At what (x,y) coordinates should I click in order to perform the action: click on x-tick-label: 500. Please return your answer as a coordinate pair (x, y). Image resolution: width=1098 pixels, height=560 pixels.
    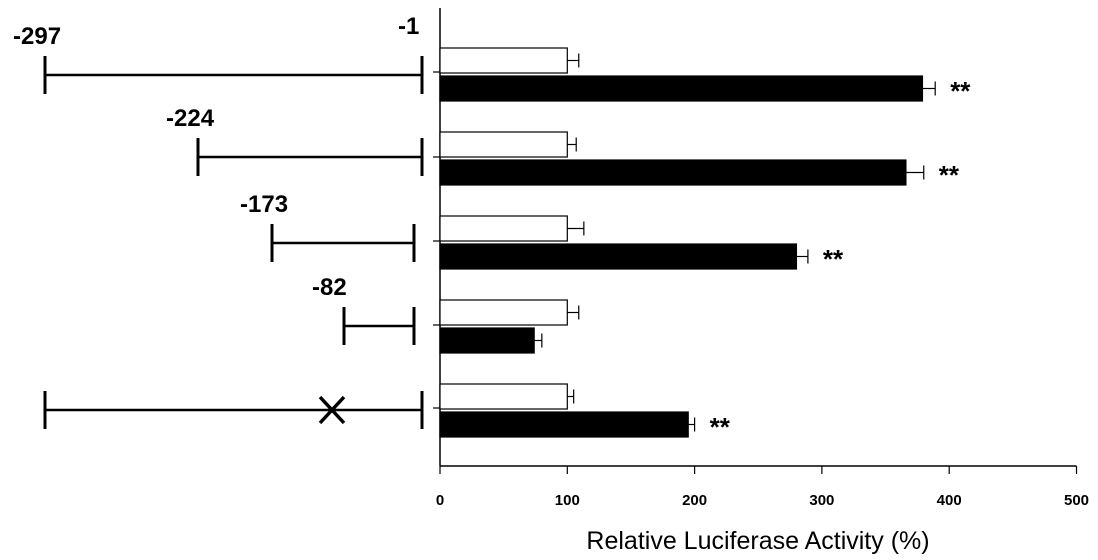
    Looking at the image, I should click on (1076, 500).